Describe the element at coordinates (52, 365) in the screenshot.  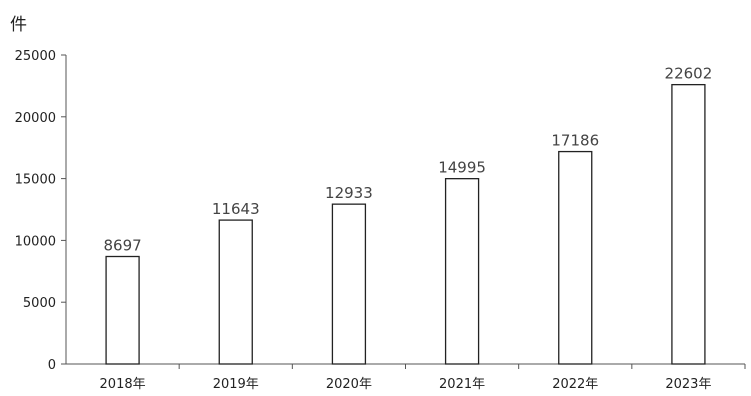
I see `y-tick-label: 0` at that location.